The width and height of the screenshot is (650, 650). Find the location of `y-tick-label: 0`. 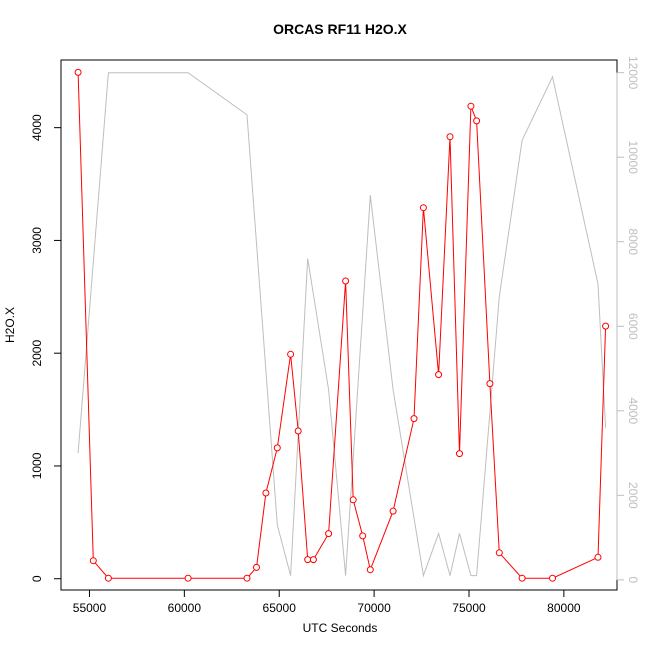

y-tick-label: 0 is located at coordinates (37, 578).